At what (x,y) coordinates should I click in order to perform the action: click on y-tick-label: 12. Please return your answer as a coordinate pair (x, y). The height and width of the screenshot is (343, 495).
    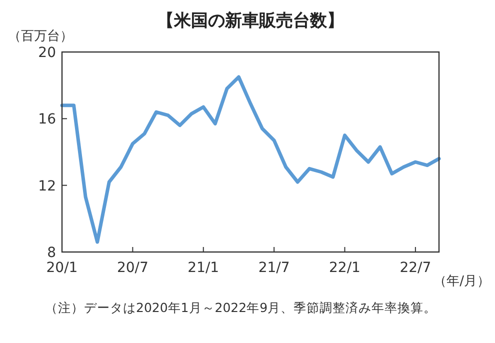
    Looking at the image, I should click on (47, 186).